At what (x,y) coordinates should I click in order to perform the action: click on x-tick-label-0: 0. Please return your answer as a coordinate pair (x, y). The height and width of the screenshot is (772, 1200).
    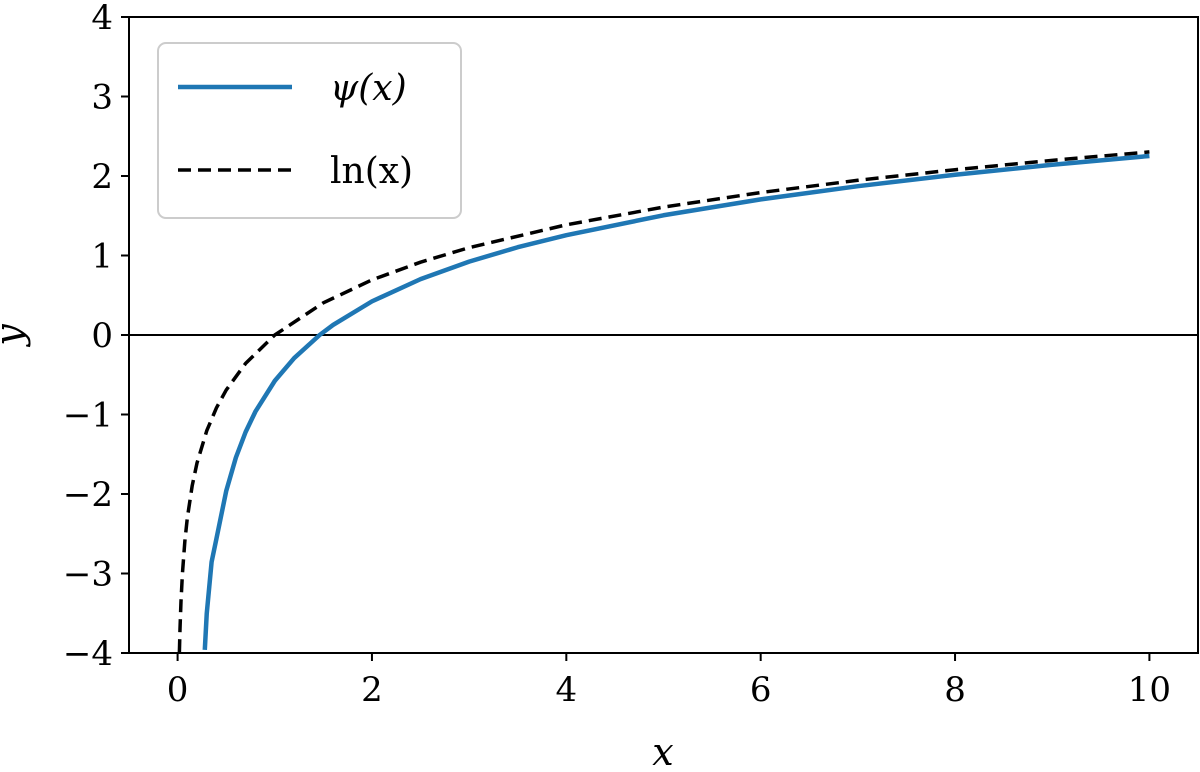
    Looking at the image, I should click on (178, 690).